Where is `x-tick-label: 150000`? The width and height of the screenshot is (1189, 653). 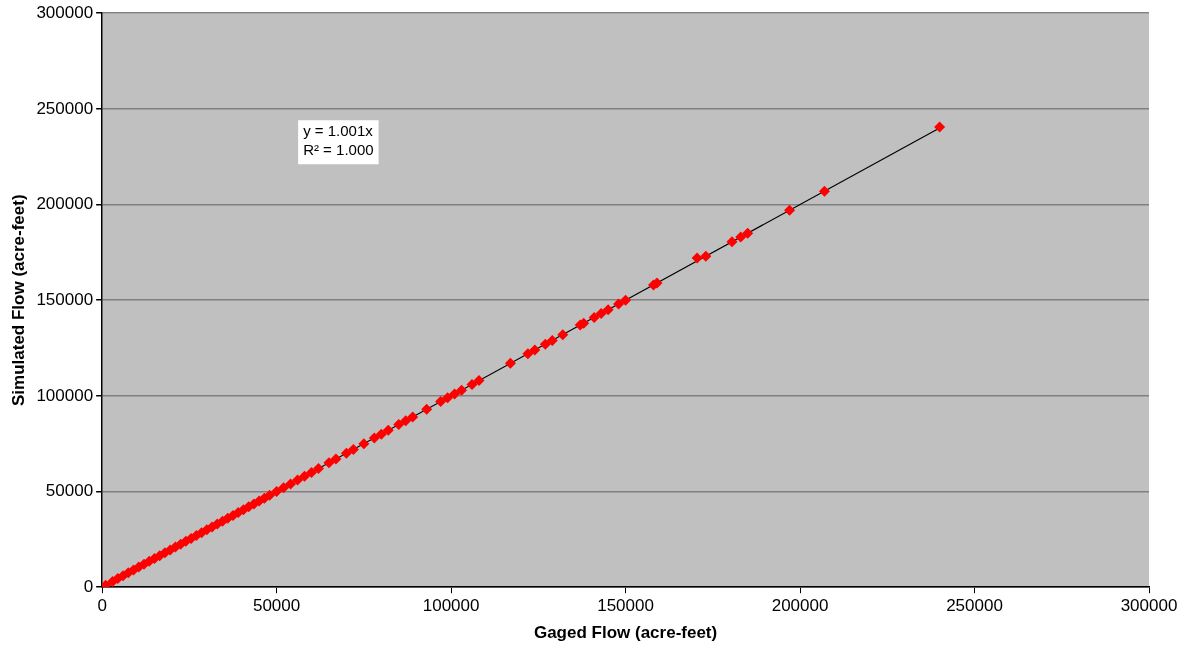 x-tick-label: 150000 is located at coordinates (625, 606).